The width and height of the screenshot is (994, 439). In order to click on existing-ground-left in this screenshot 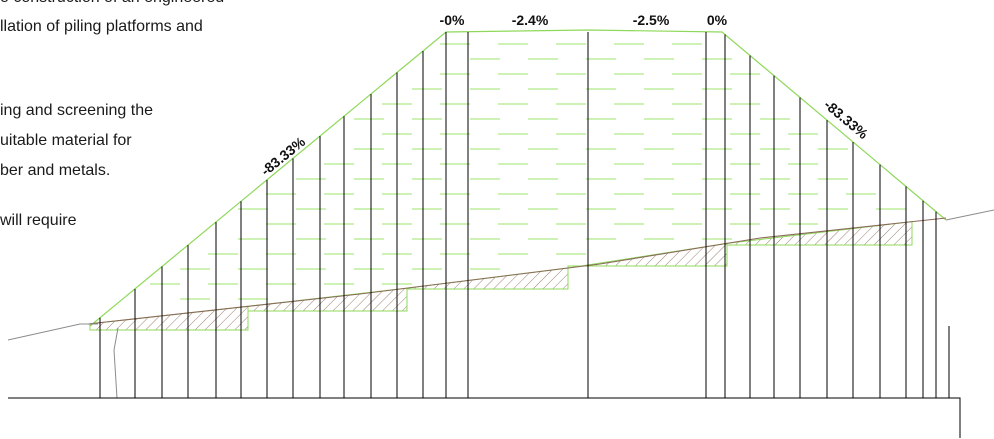, I will do `click(52, 332)`.